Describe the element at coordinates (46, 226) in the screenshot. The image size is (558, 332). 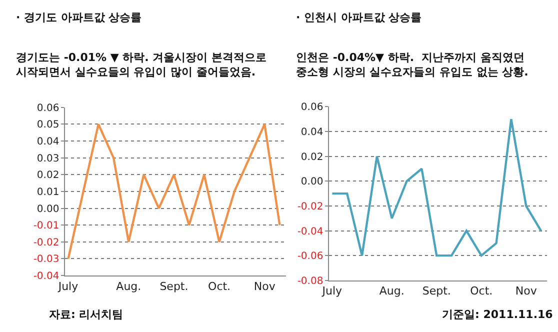
I see `y-tick-label: -0.01` at that location.